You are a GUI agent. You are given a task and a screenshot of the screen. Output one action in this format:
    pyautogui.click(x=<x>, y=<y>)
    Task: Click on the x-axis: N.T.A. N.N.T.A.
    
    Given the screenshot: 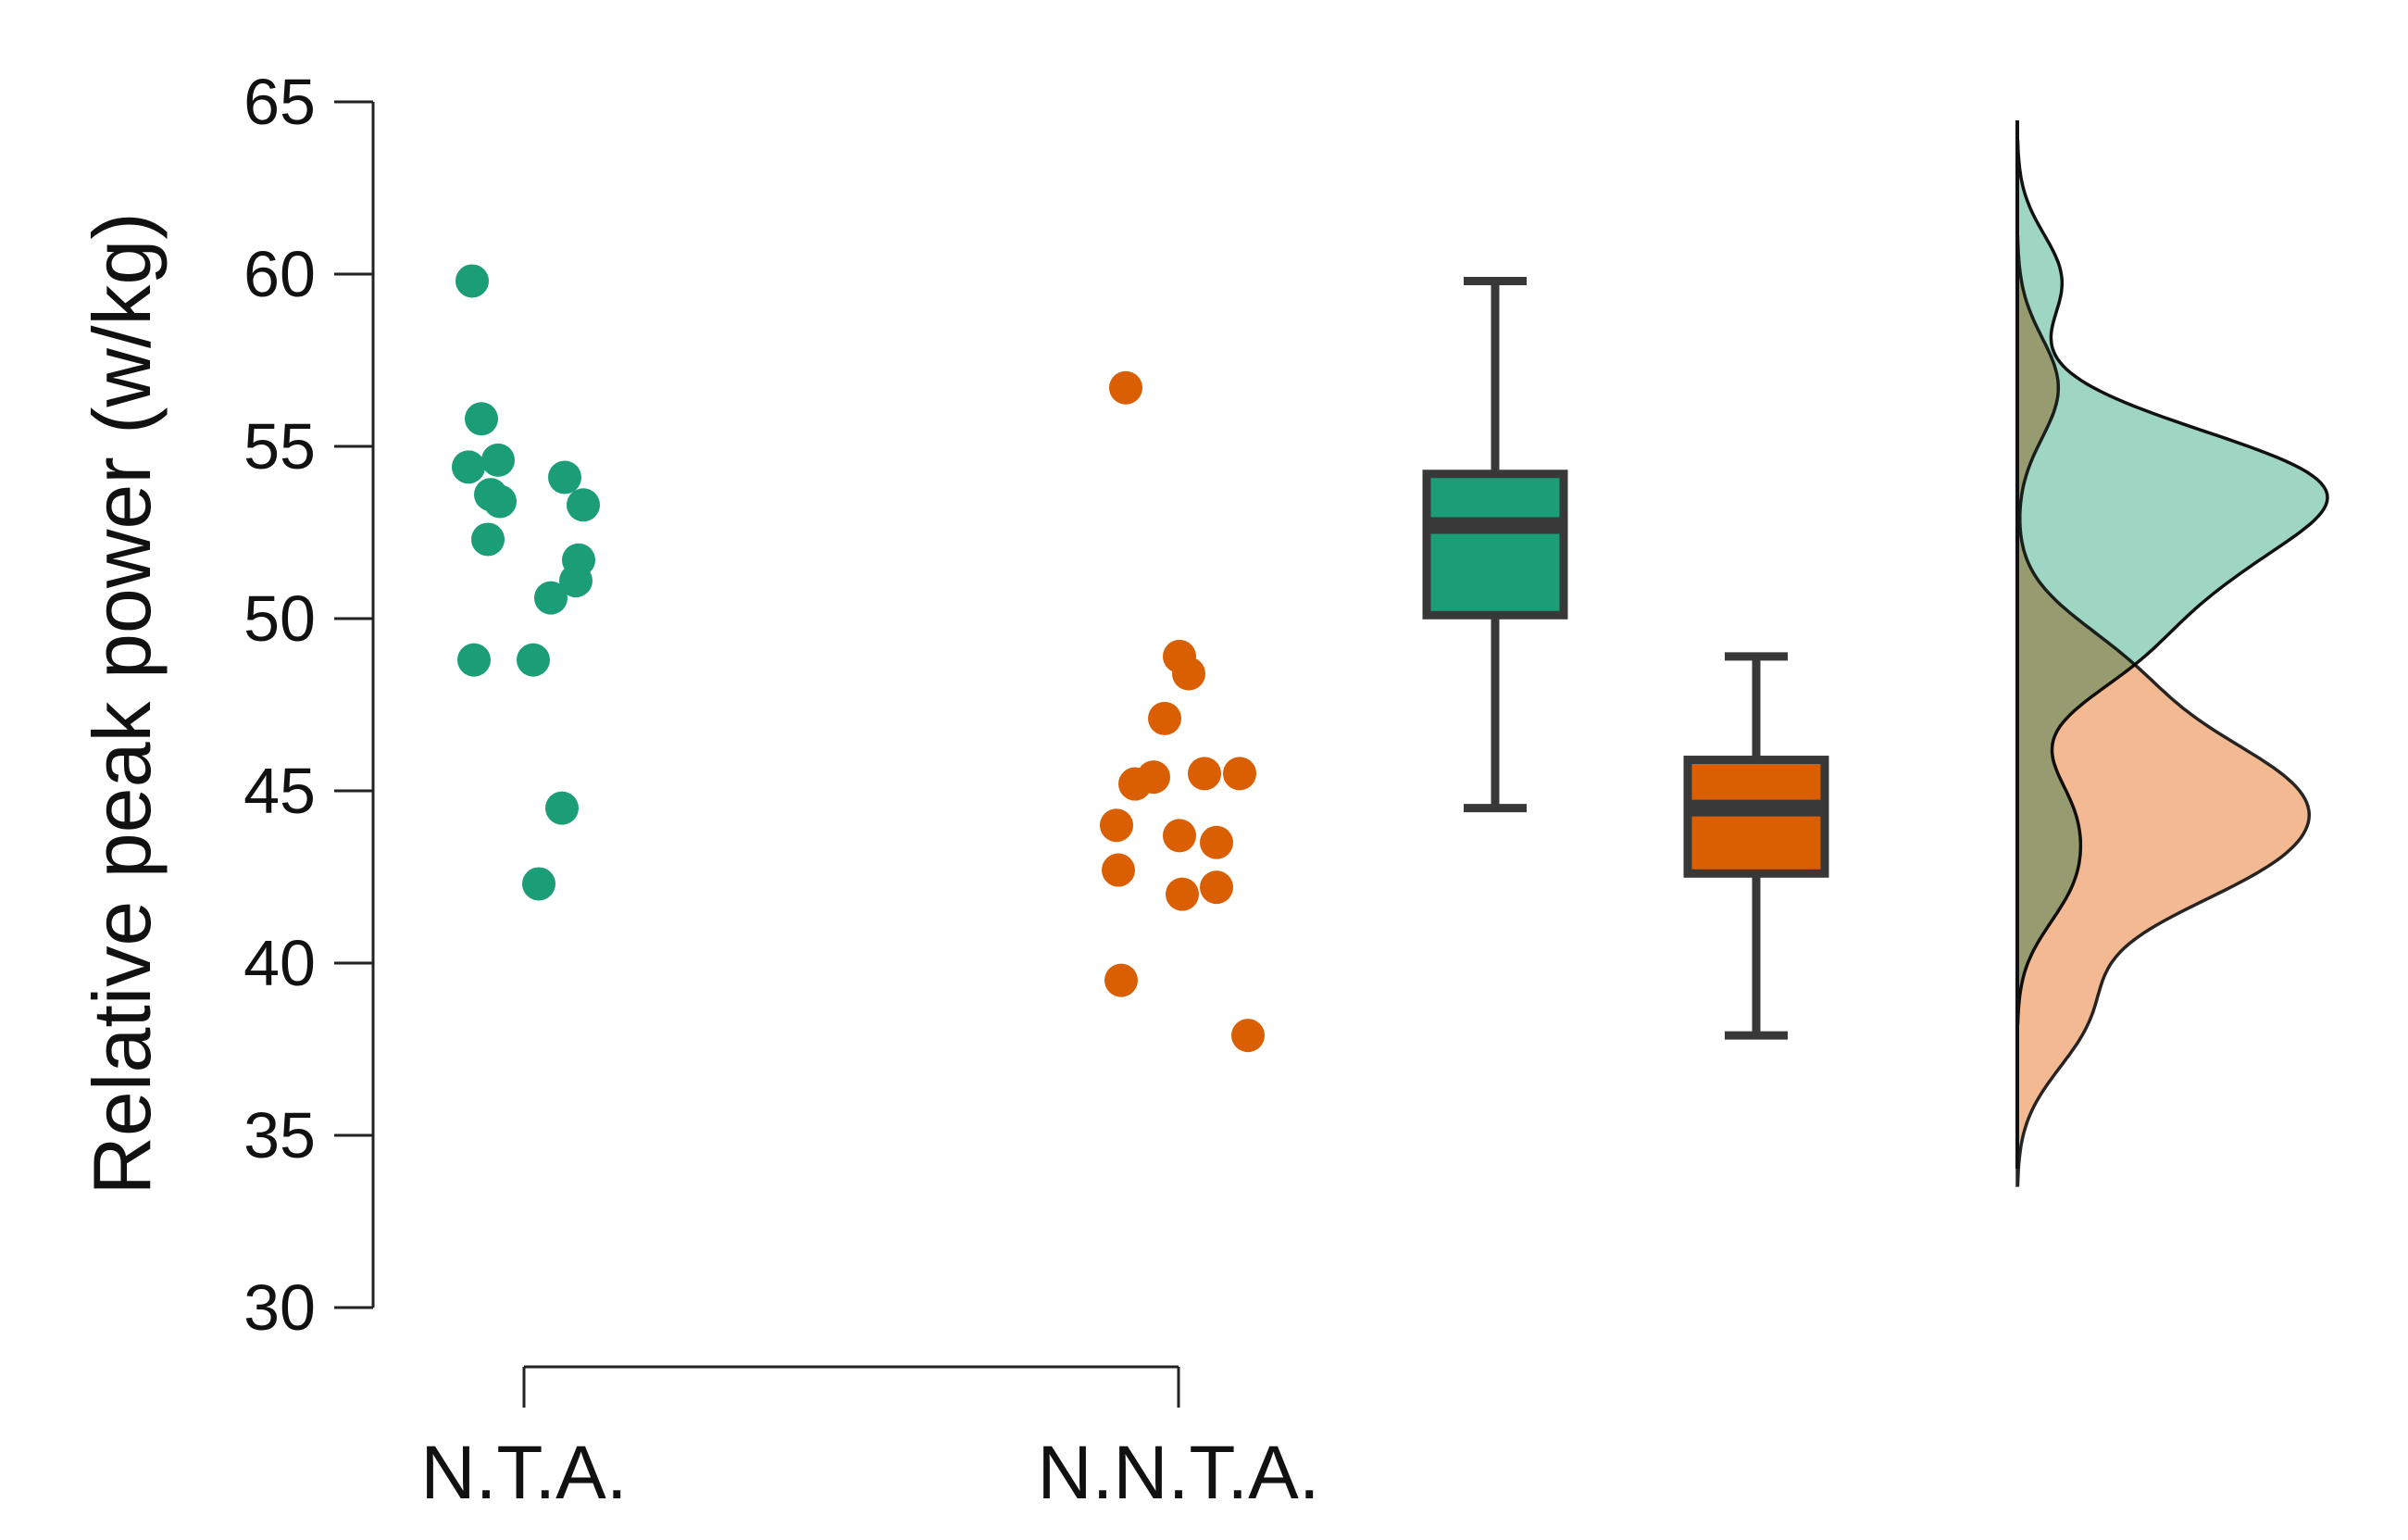 What is the action you would take?
    pyautogui.click(x=870, y=1440)
    